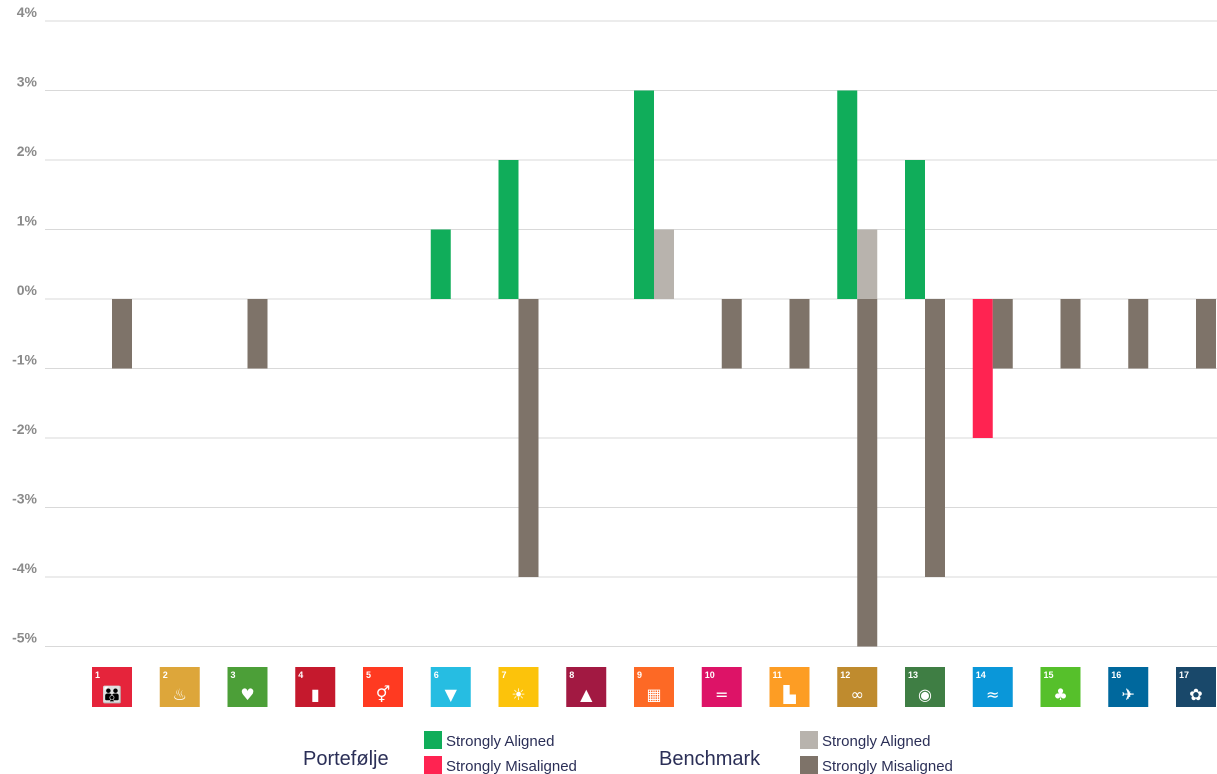  What do you see at coordinates (586, 694) in the screenshot?
I see `growth-chart-icon: ▲` at bounding box center [586, 694].